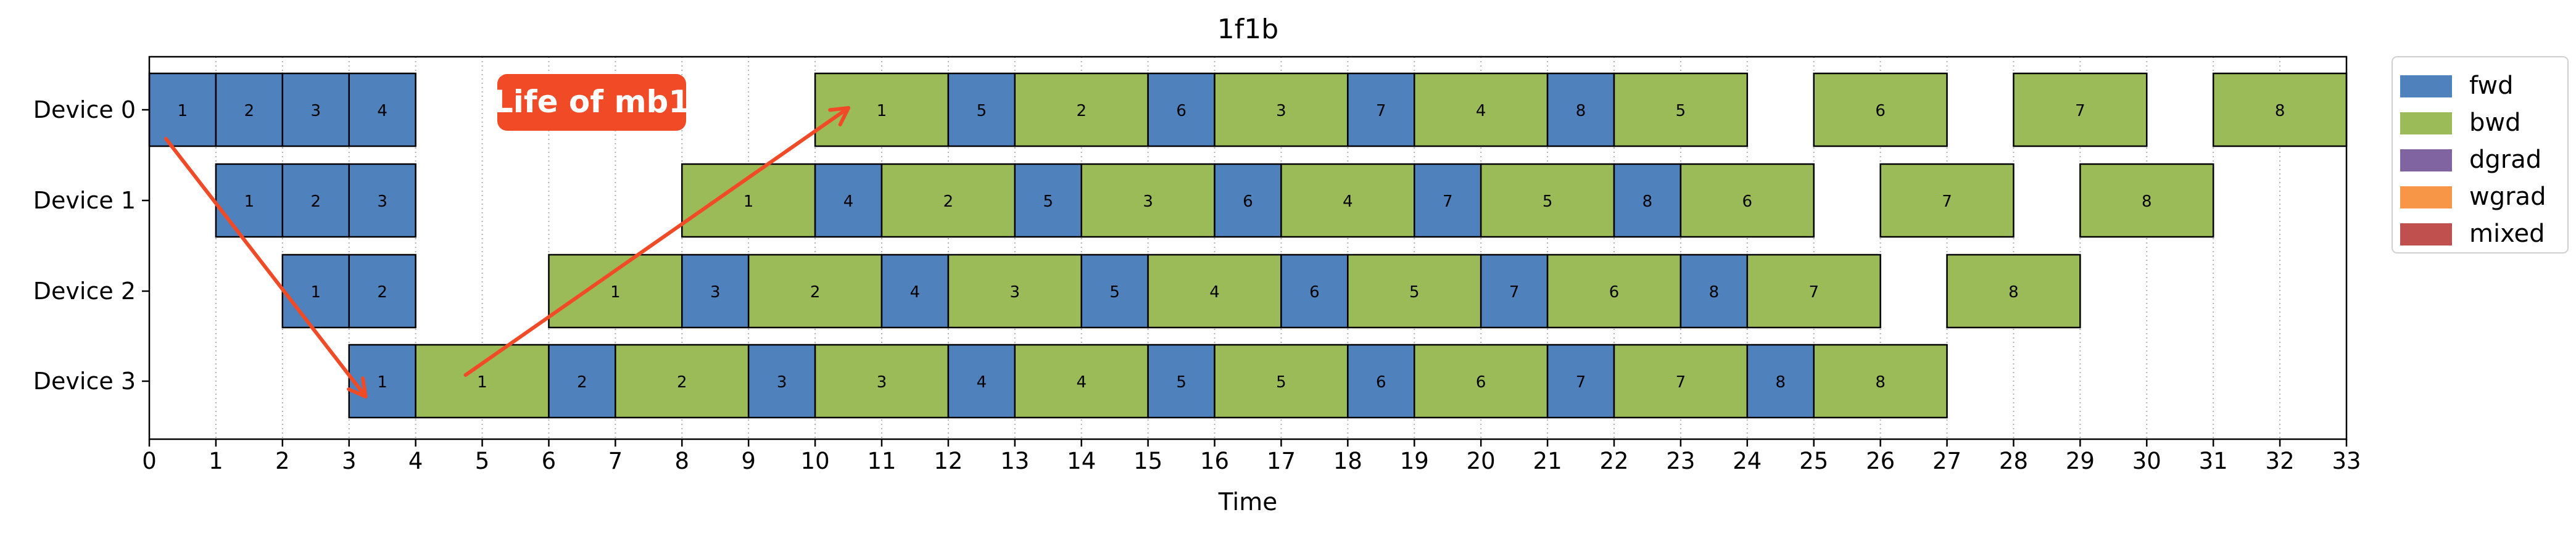 This screenshot has width=2576, height=536. Describe the element at coordinates (681, 461) in the screenshot. I see `x-tick-label: 8` at that location.